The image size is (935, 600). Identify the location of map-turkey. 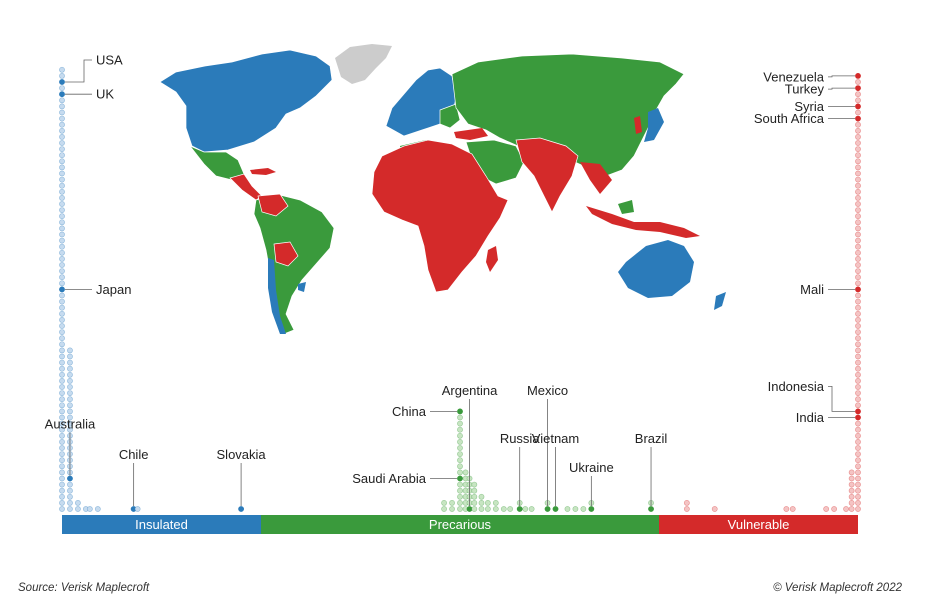
(471, 134).